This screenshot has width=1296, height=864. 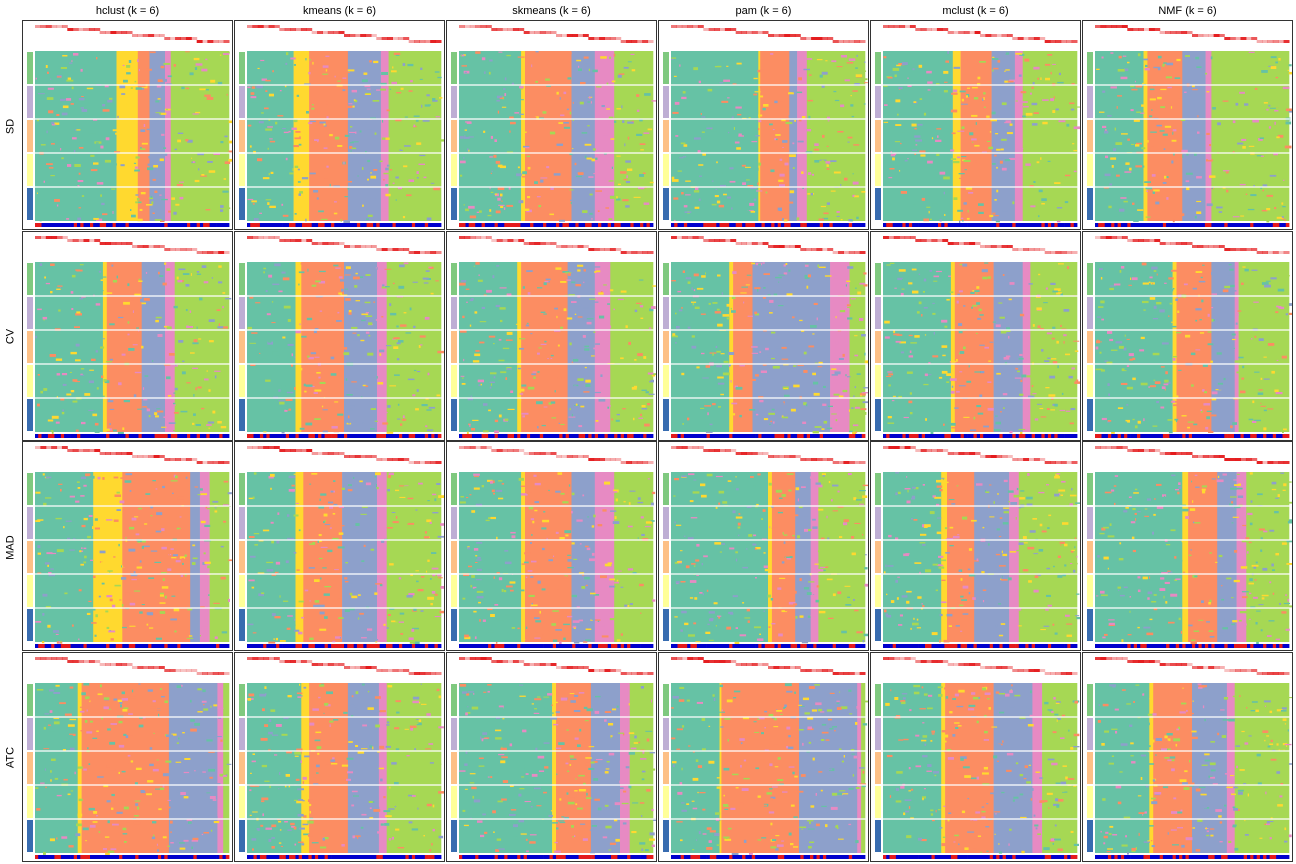 What do you see at coordinates (127, 136) in the screenshot?
I see `class-6-block` at bounding box center [127, 136].